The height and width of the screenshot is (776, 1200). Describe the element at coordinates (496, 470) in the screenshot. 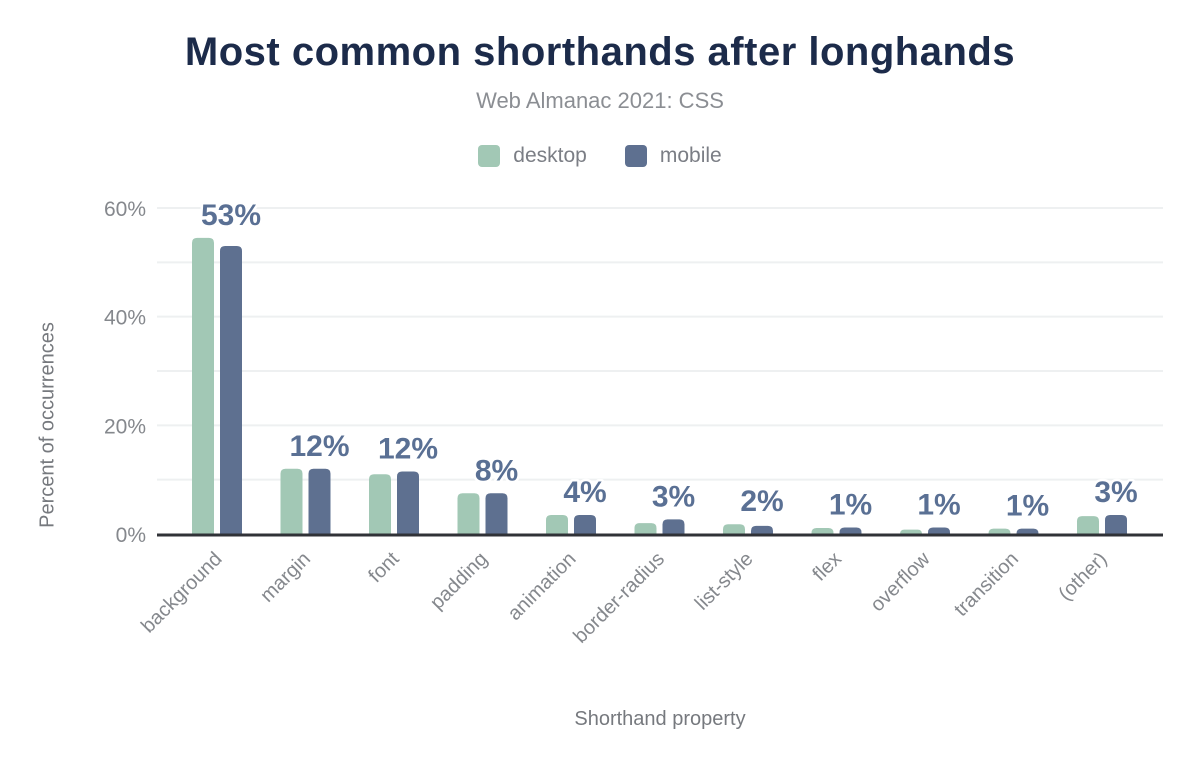

I see `data-label-padding: 8%` at that location.